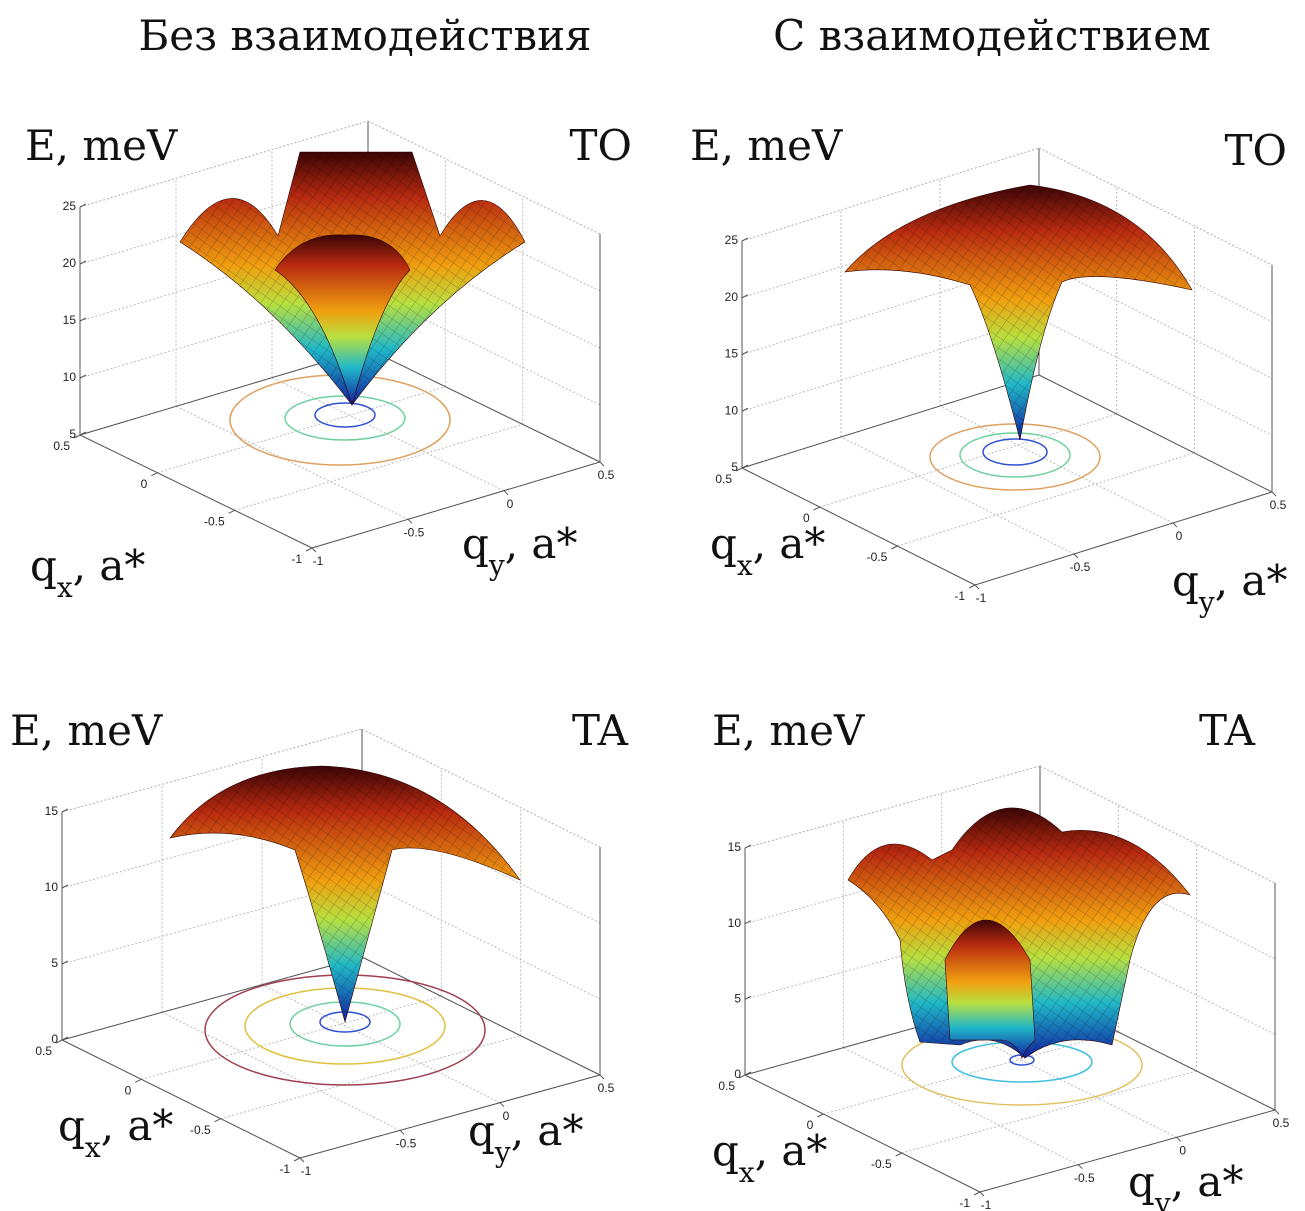 The height and width of the screenshot is (1211, 1305). What do you see at coordinates (71, 1125) in the screenshot?
I see `x-axis-label-part: q` at bounding box center [71, 1125].